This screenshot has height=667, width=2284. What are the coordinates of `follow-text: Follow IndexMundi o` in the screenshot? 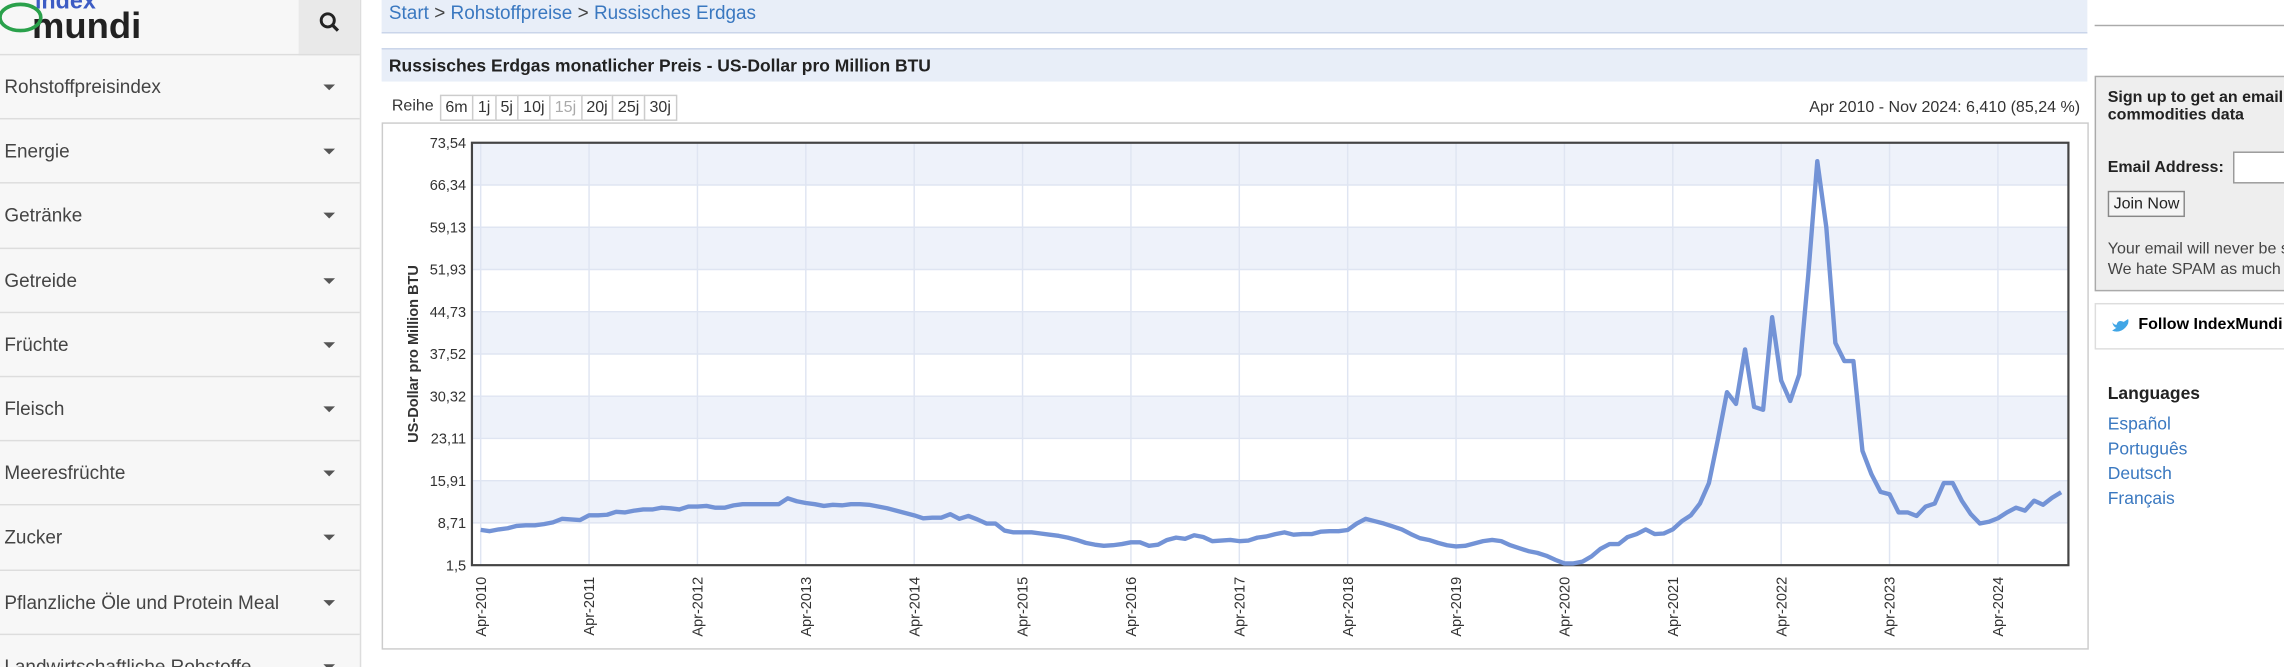 It's located at (2211, 325).